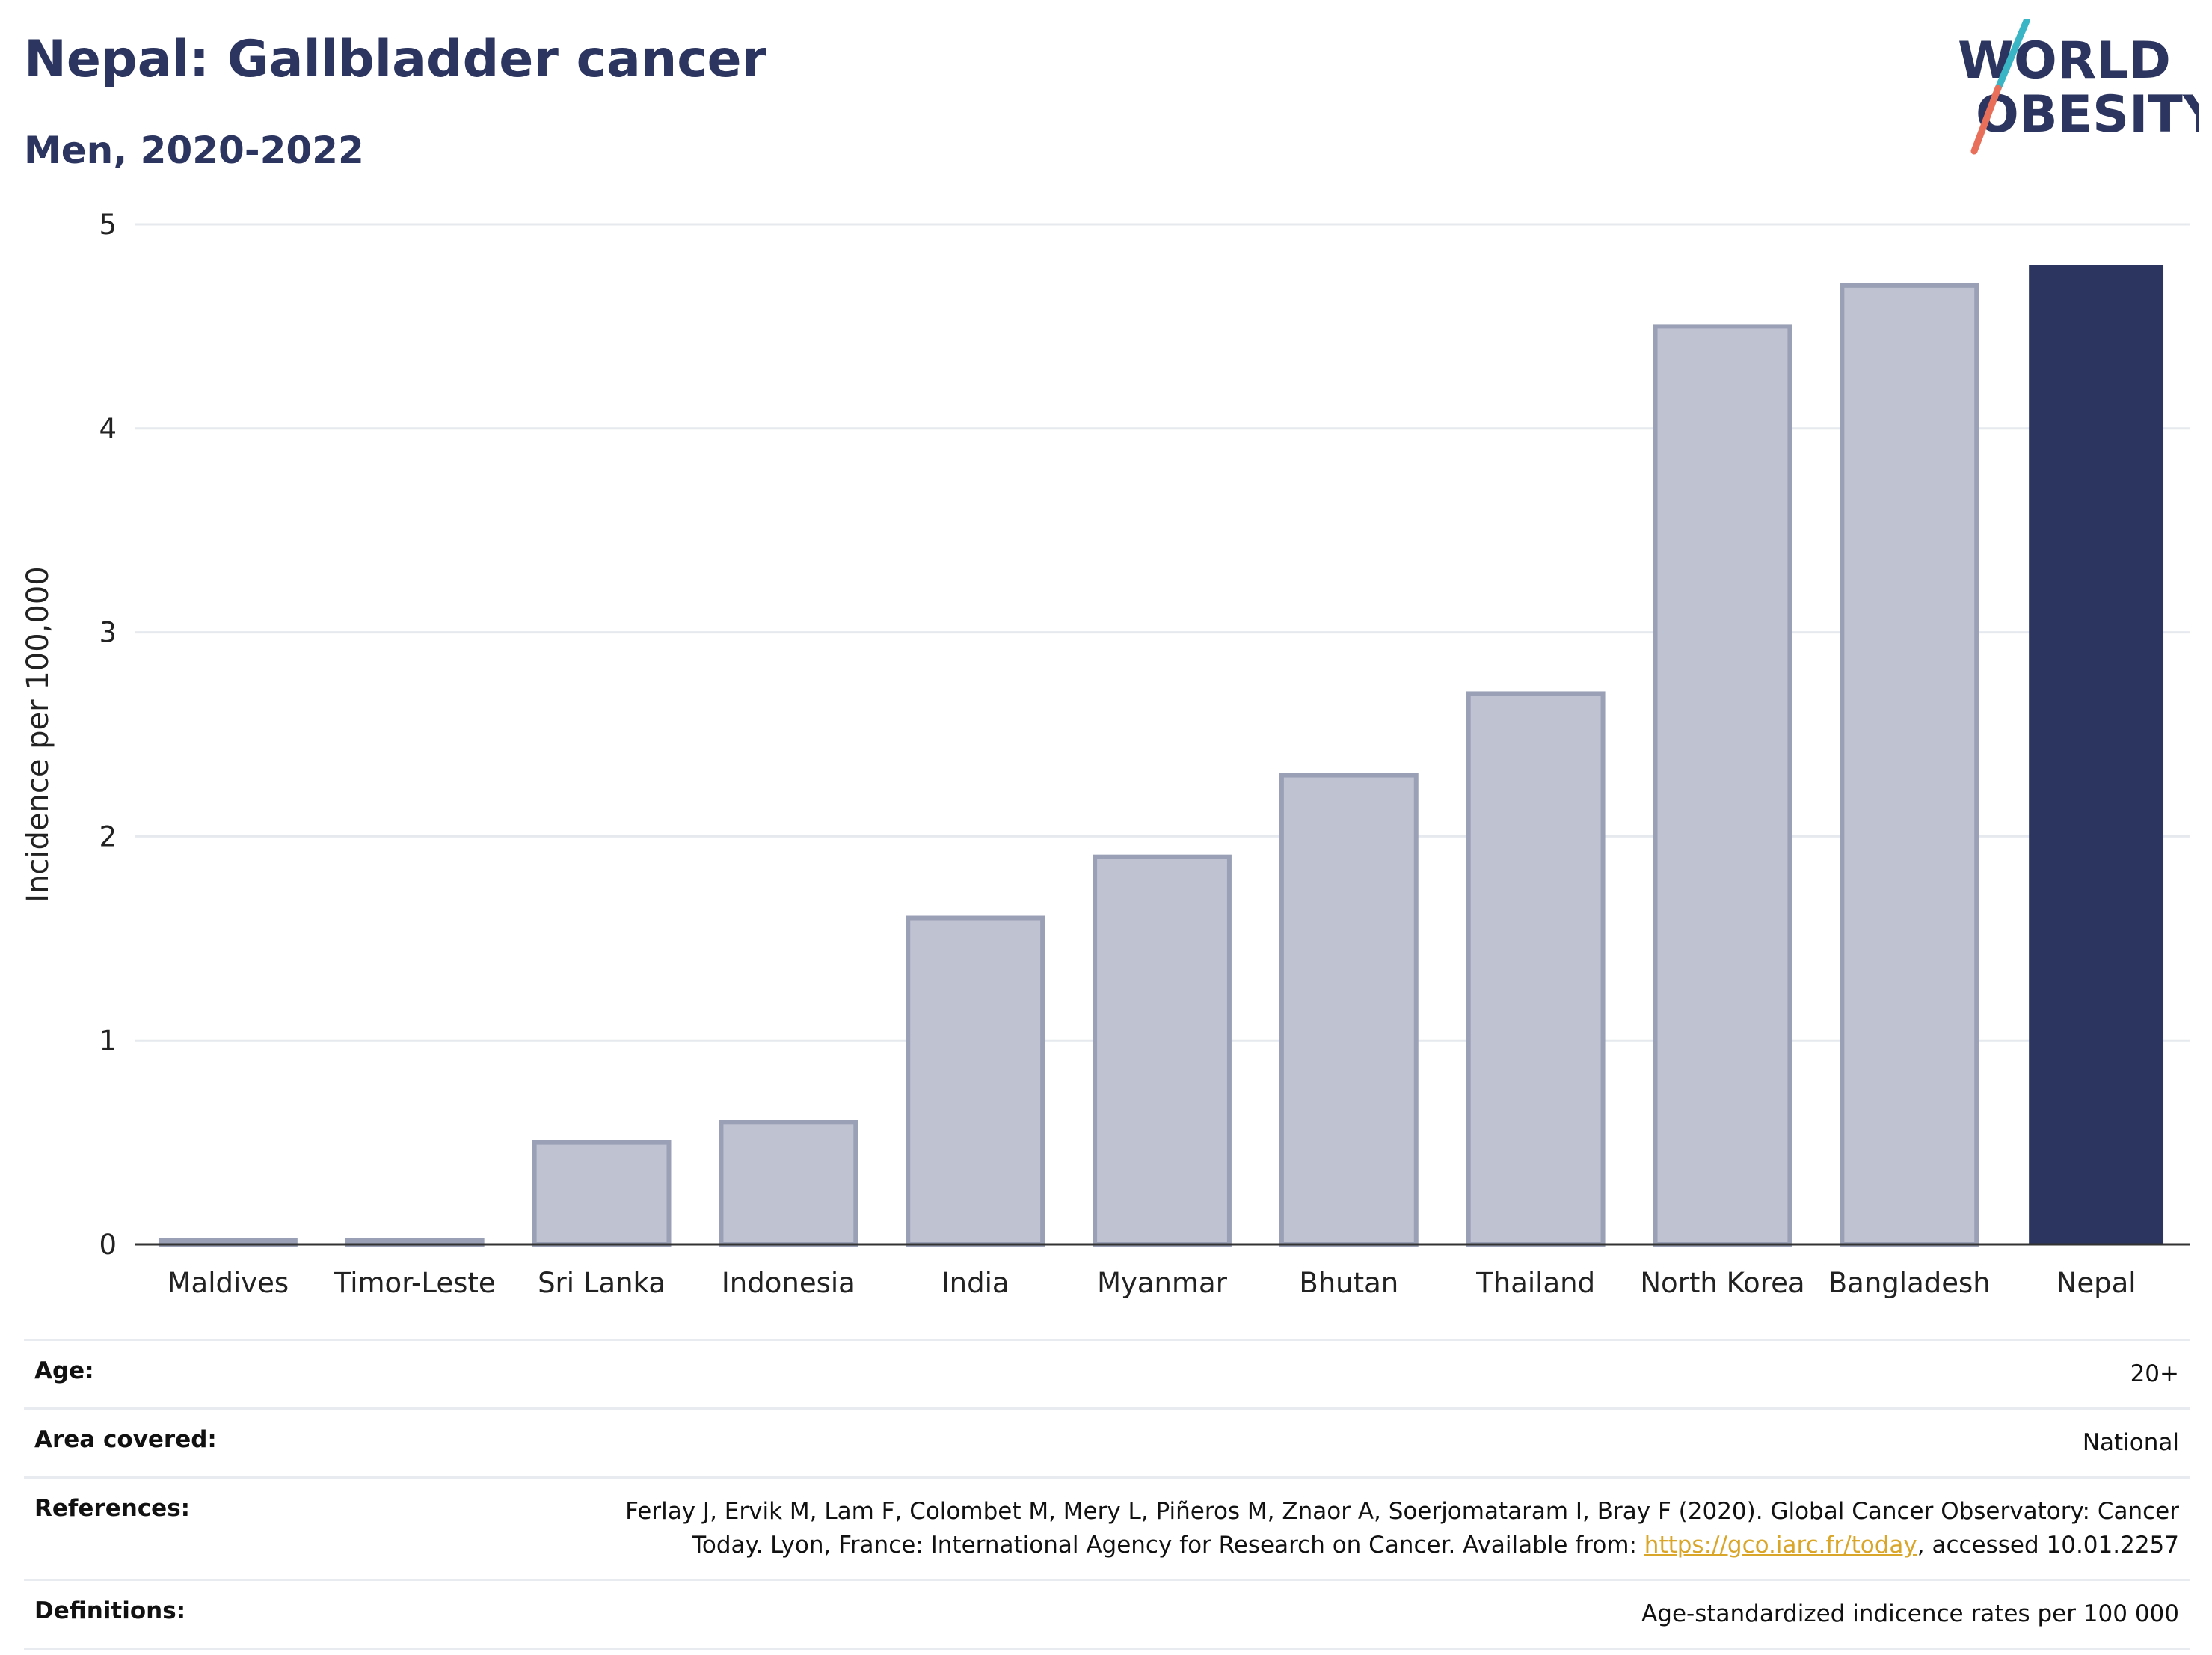  I want to click on logo-slash-top, so click(2012, 55).